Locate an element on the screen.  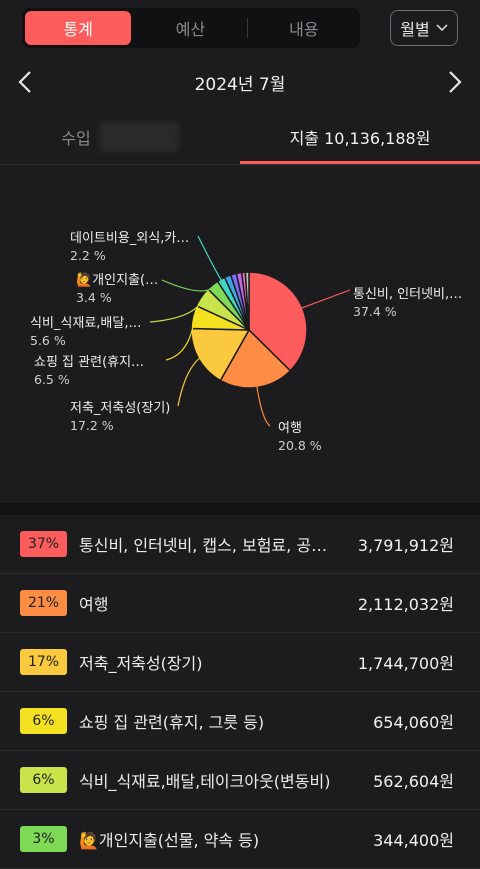
category-name: 쇼핑 집 관련(휴지, 그릇 등) is located at coordinates (172, 722).